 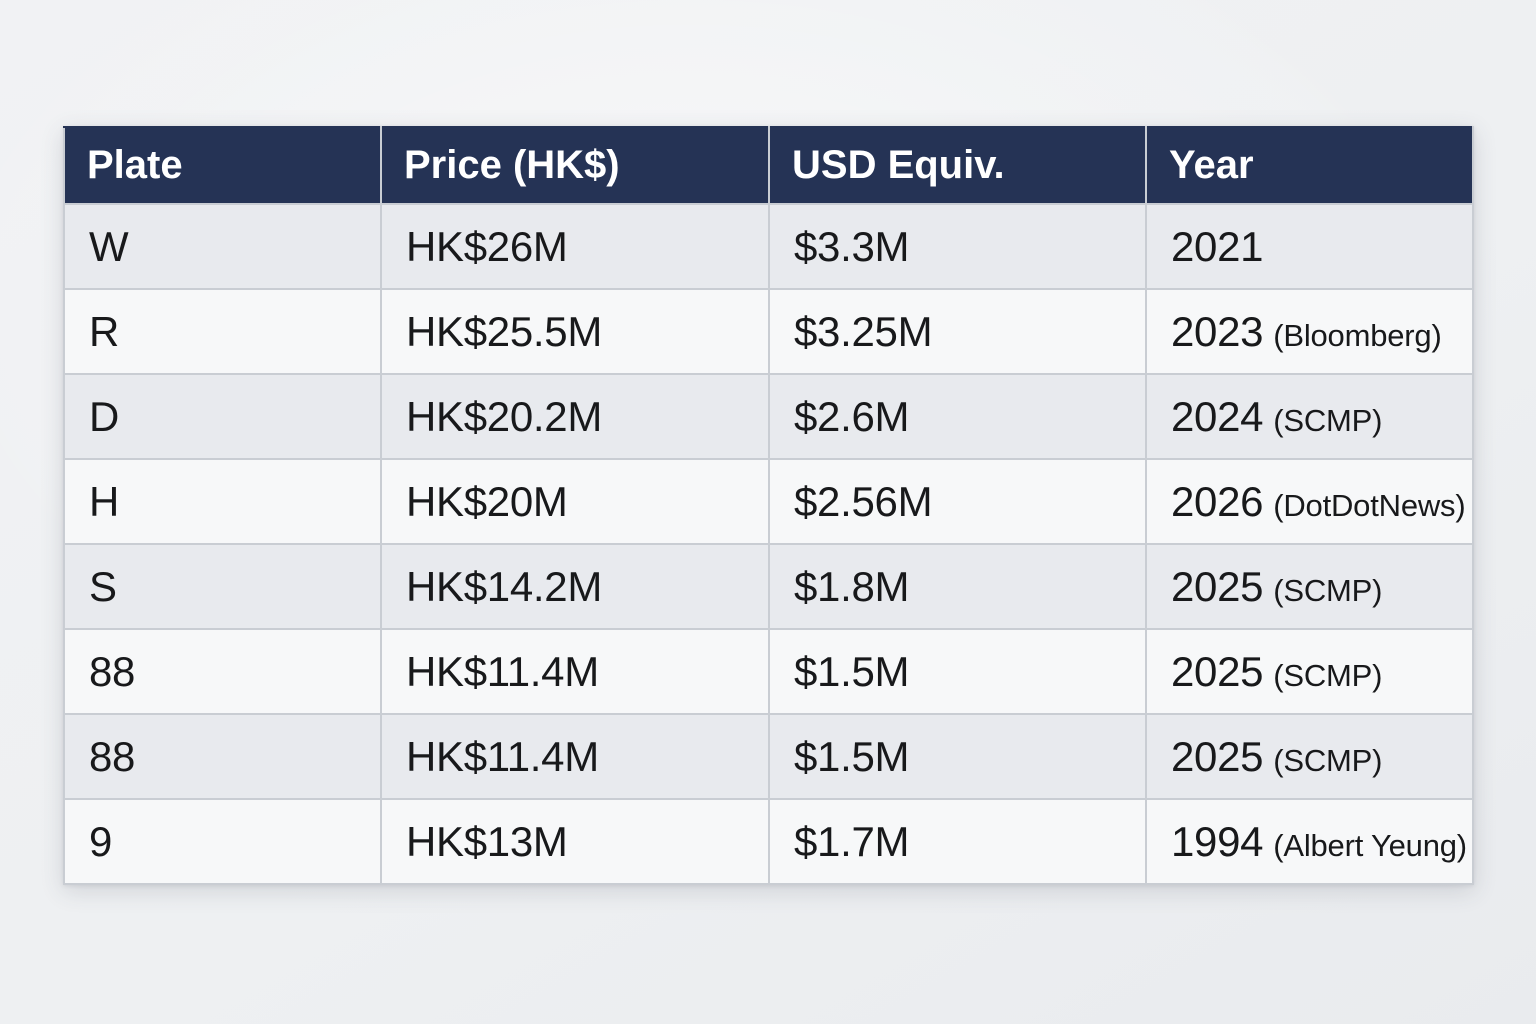 What do you see at coordinates (957, 586) in the screenshot?
I see `usd-equiv-cell: $1.8M` at bounding box center [957, 586].